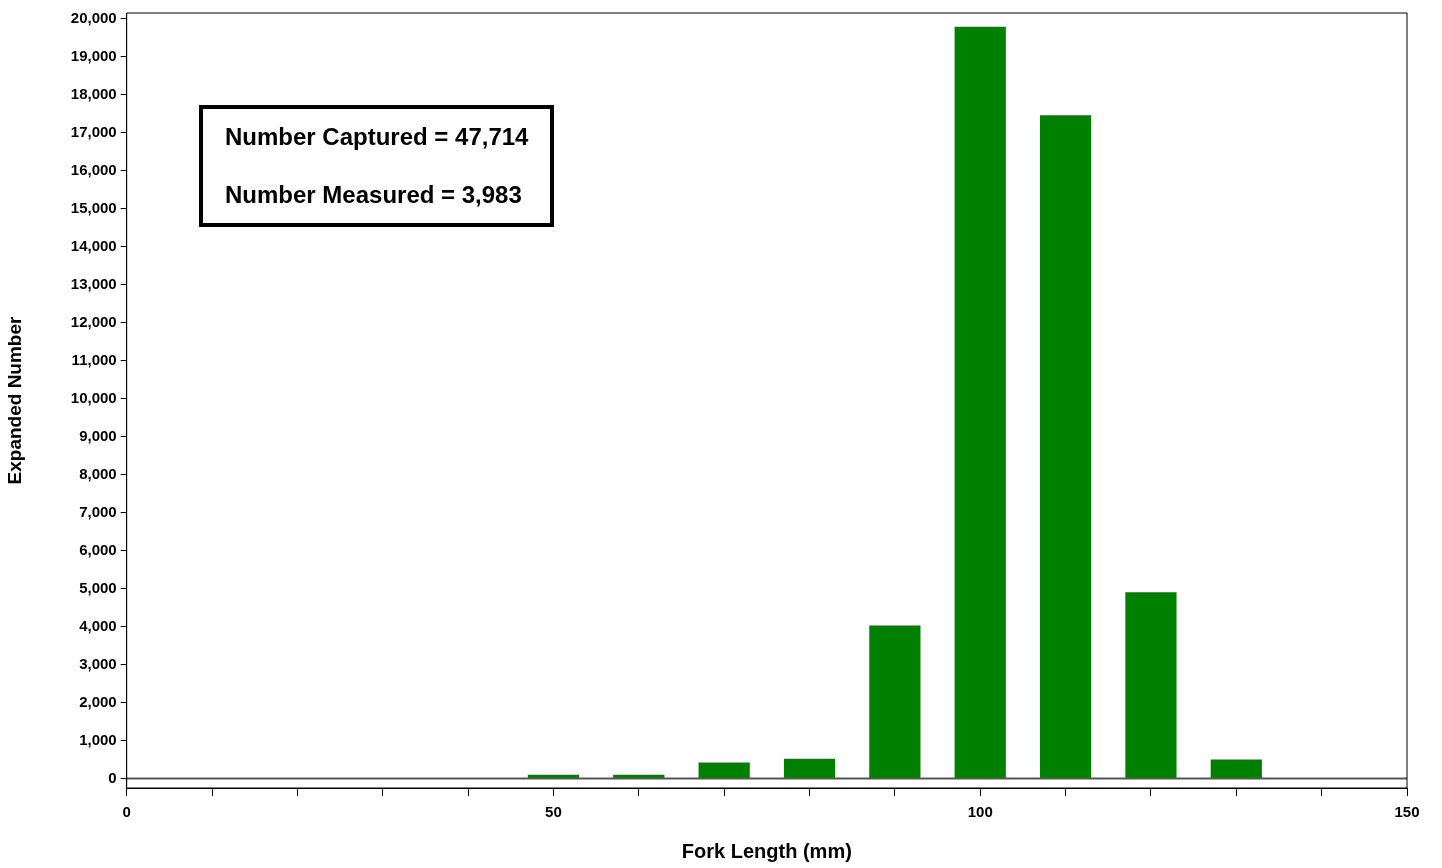  Describe the element at coordinates (553, 812) in the screenshot. I see `x-tick-label: 50` at that location.